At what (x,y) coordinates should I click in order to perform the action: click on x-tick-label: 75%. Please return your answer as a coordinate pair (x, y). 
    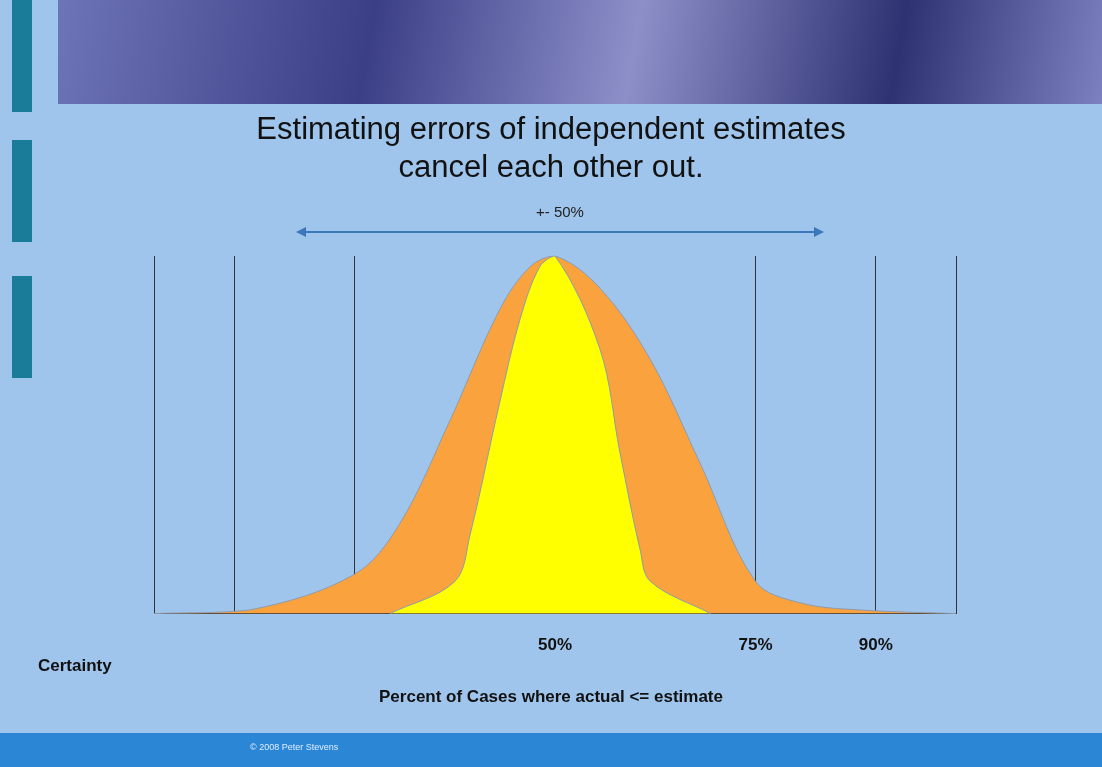
    Looking at the image, I should click on (755, 645).